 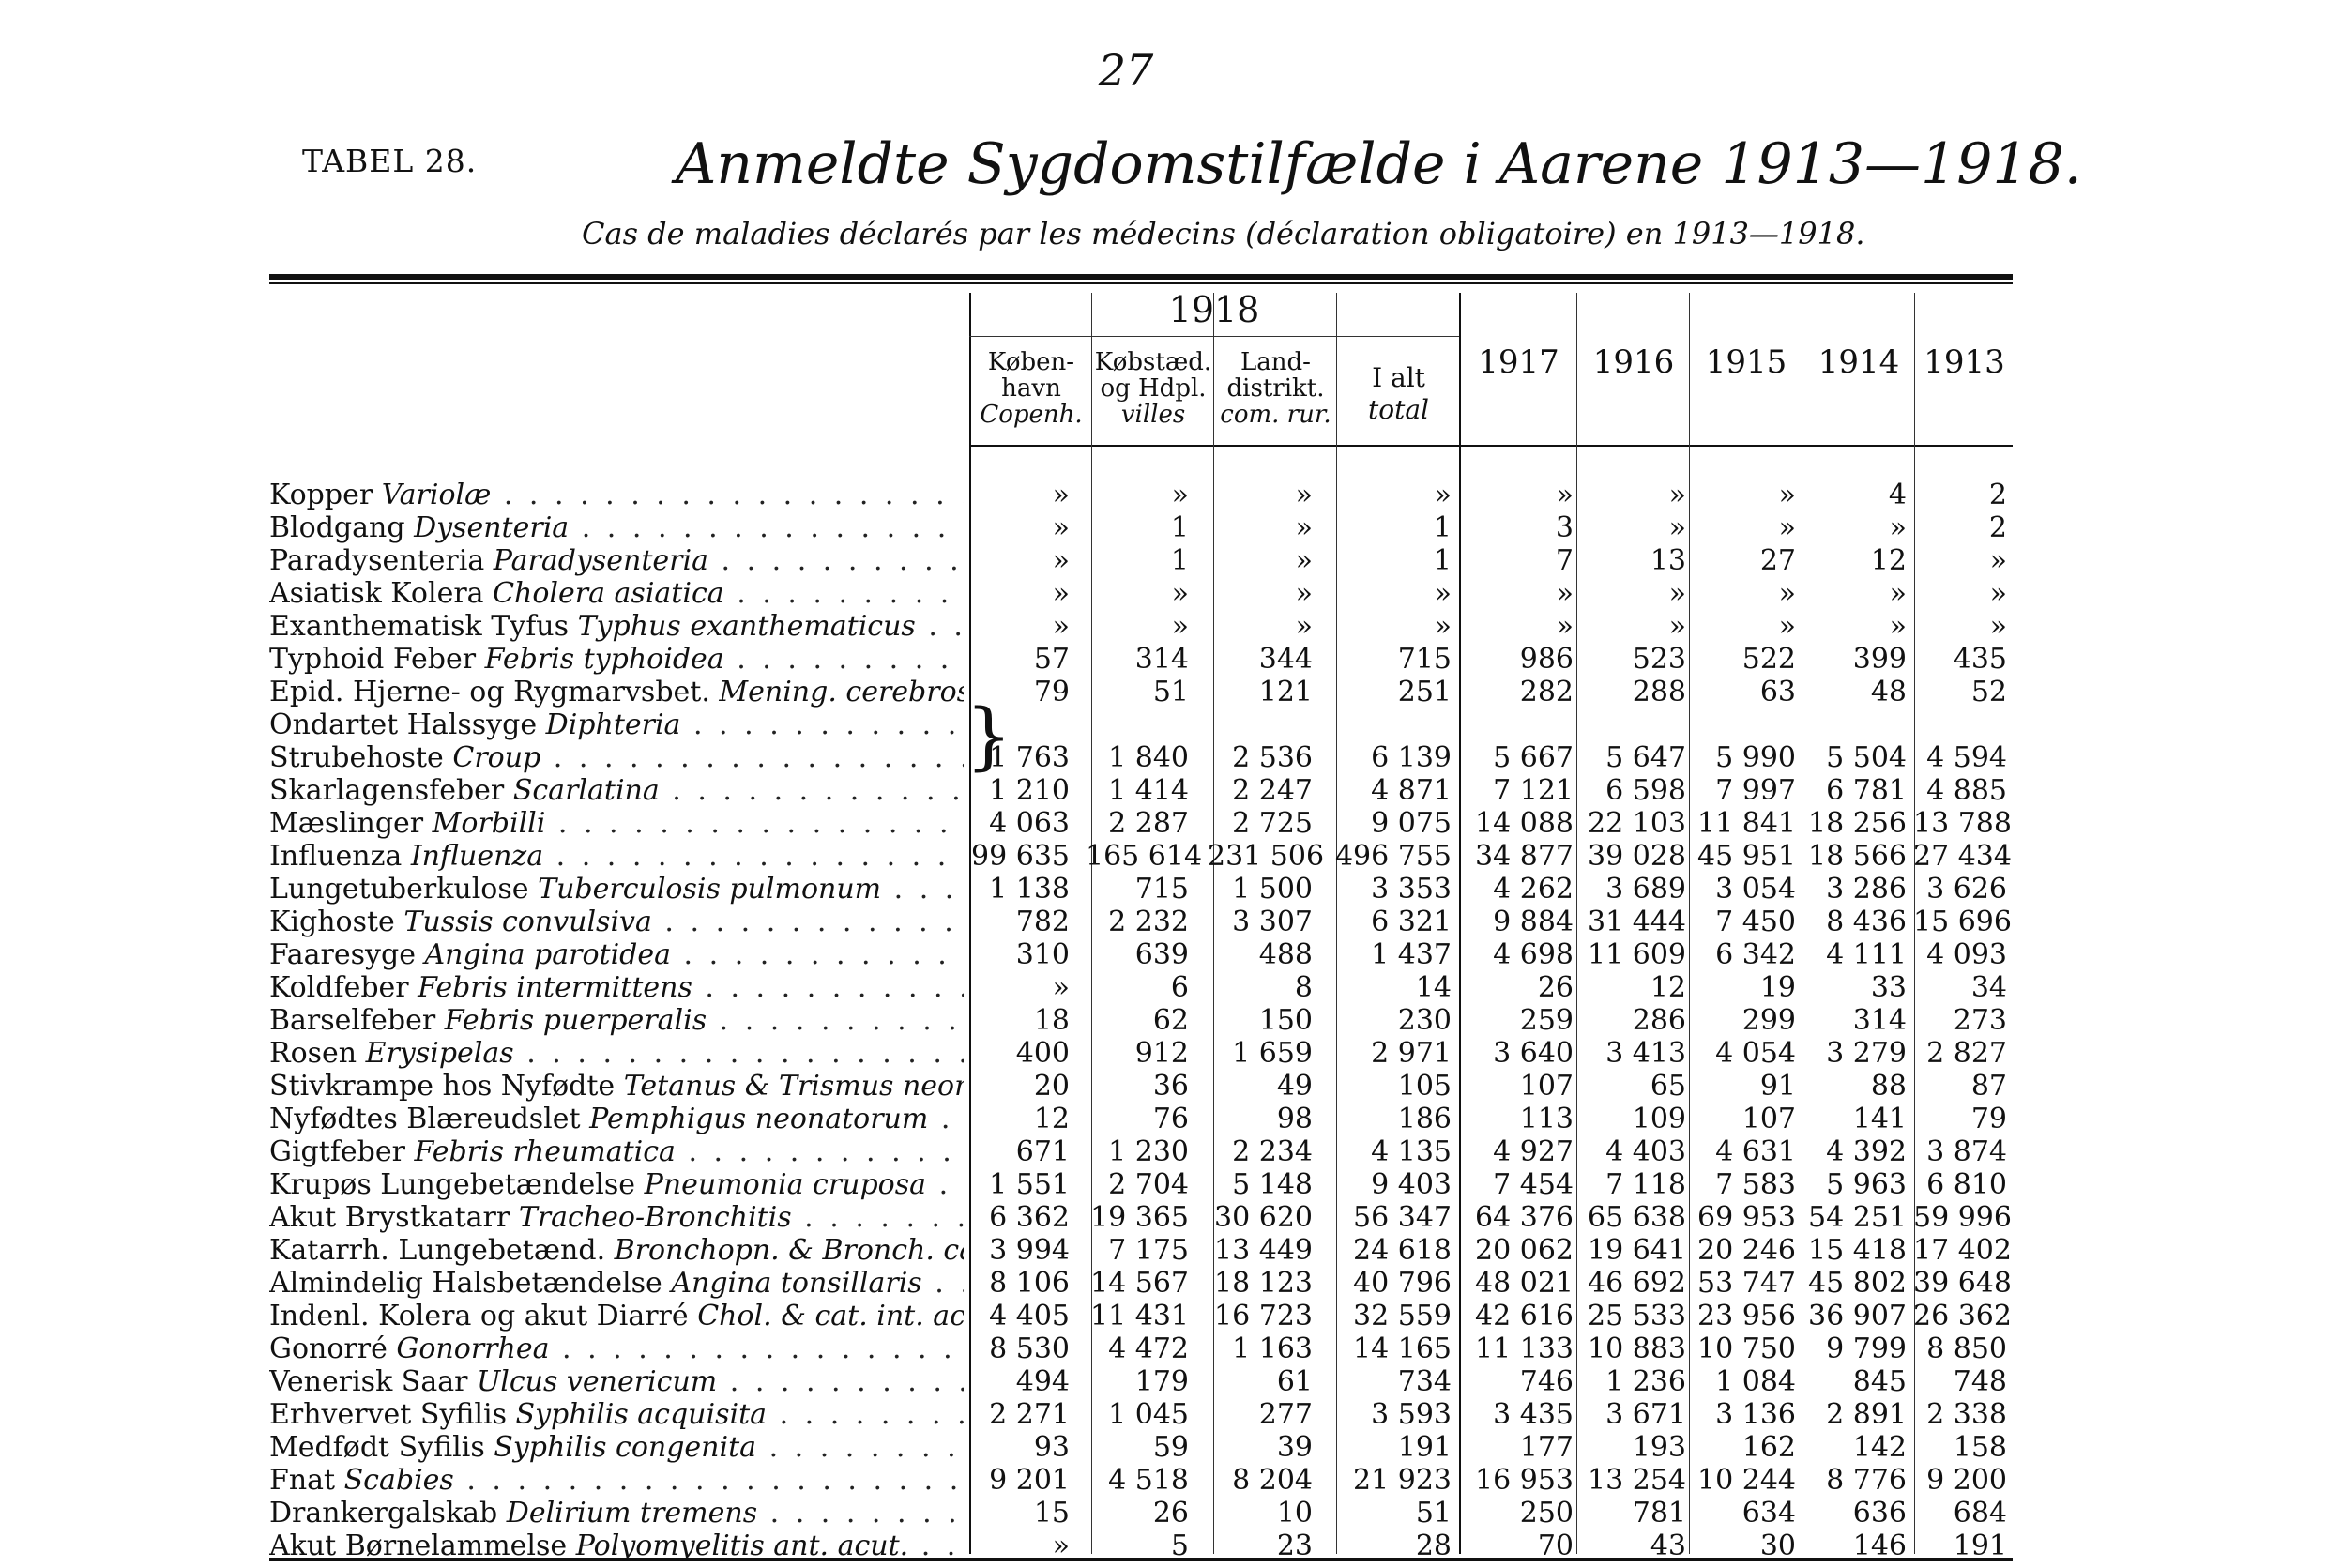 What do you see at coordinates (1756, 1151) in the screenshot?
I see `table-cell: 4 631` at bounding box center [1756, 1151].